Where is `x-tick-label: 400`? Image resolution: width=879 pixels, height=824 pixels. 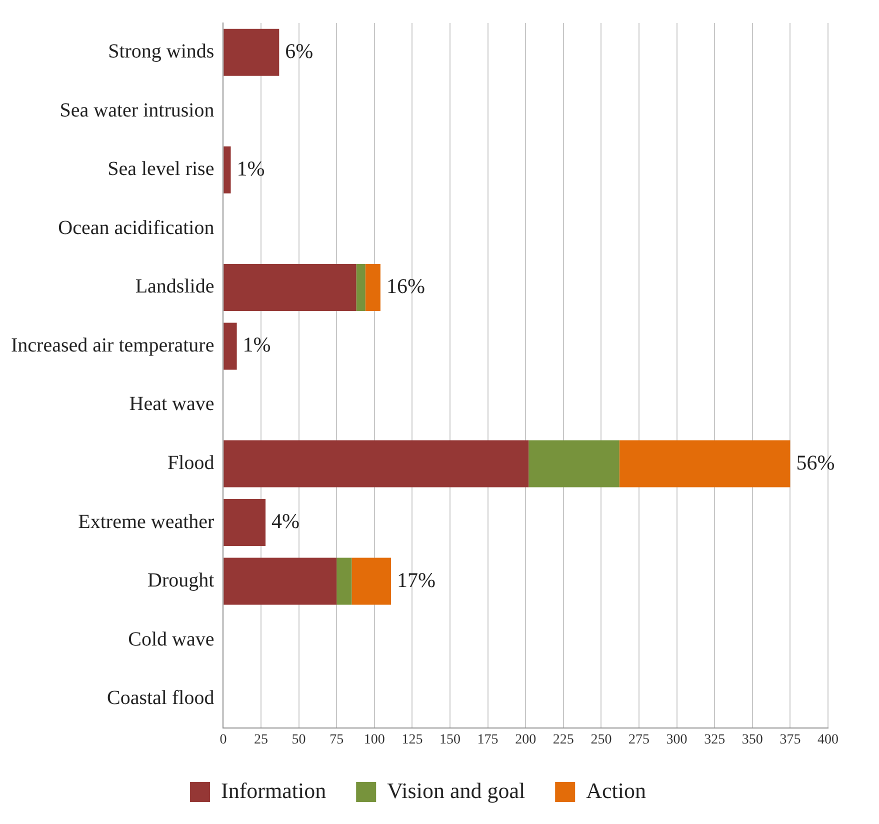
x-tick-label: 400 is located at coordinates (828, 740).